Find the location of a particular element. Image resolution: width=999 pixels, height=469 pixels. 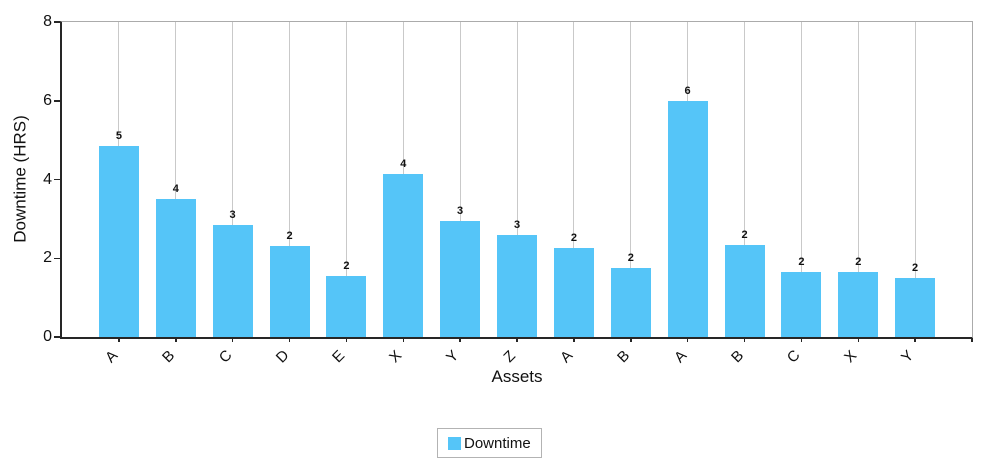

legend-swatch-downtime is located at coordinates (454, 443).